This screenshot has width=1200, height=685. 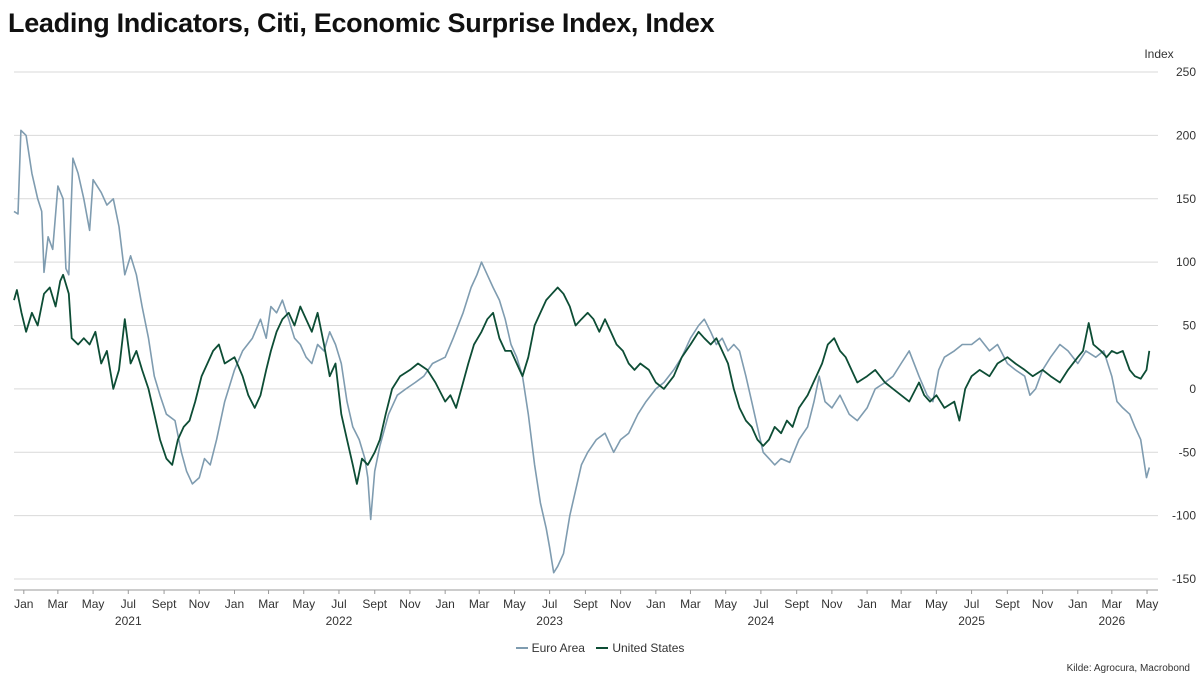 What do you see at coordinates (1186, 199) in the screenshot?
I see `y-tick-label: 150` at bounding box center [1186, 199].